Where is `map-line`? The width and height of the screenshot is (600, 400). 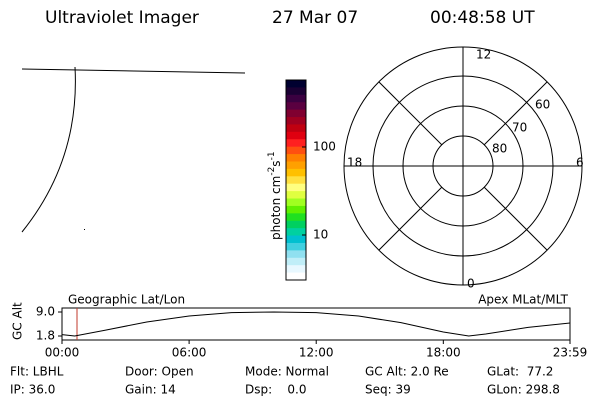
map-line is located at coordinates (133, 71).